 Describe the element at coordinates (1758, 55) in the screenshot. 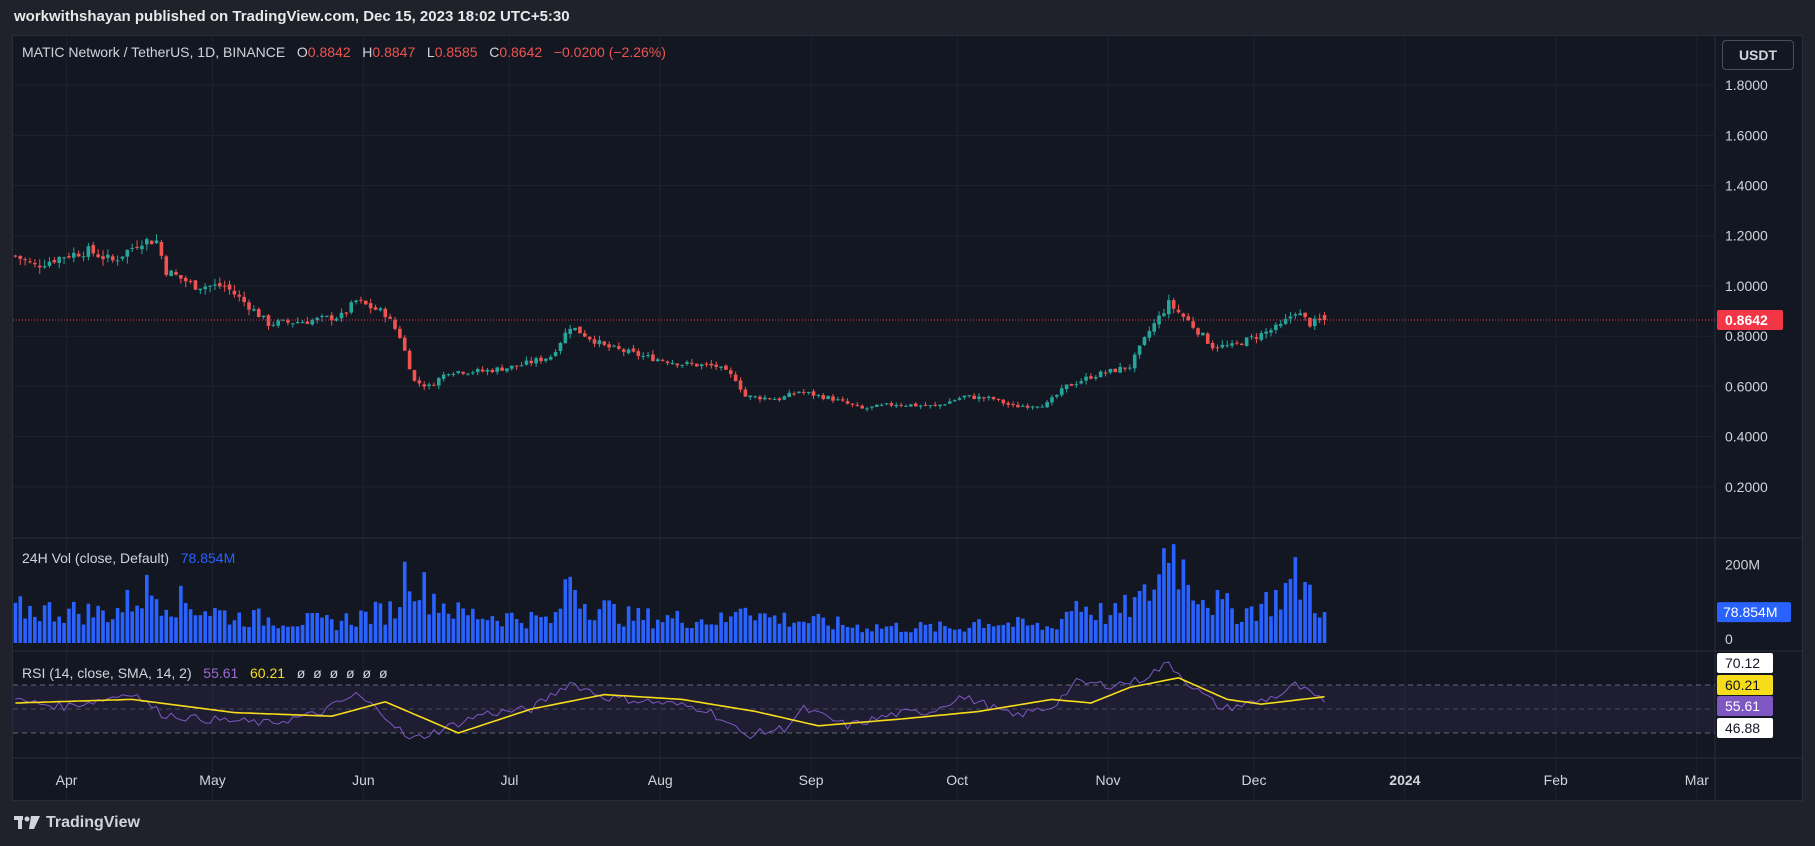

I see `currency-button: USDT` at that location.